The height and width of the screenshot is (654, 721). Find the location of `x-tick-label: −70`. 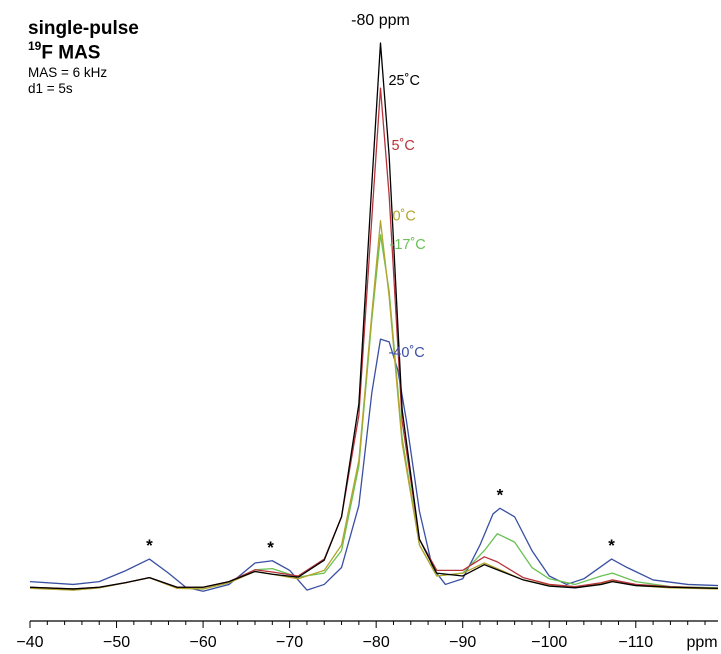

x-tick-label: −70 is located at coordinates (289, 642).